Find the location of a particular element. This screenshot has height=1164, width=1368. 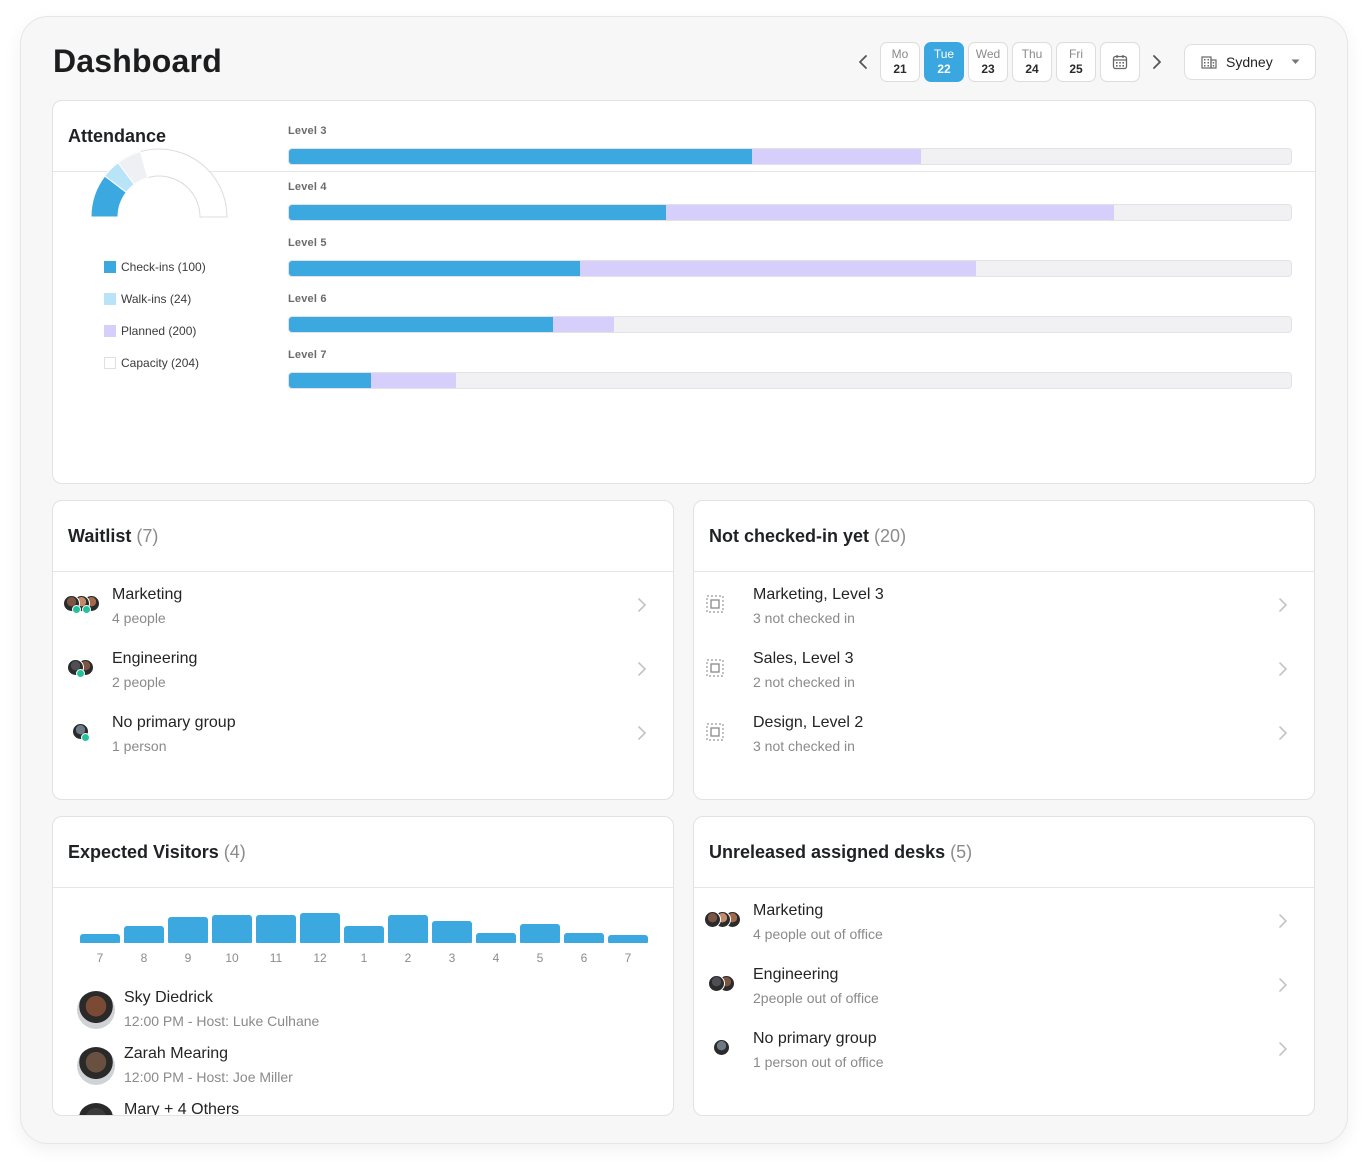

list-item-title: Marketing is located at coordinates (147, 594).